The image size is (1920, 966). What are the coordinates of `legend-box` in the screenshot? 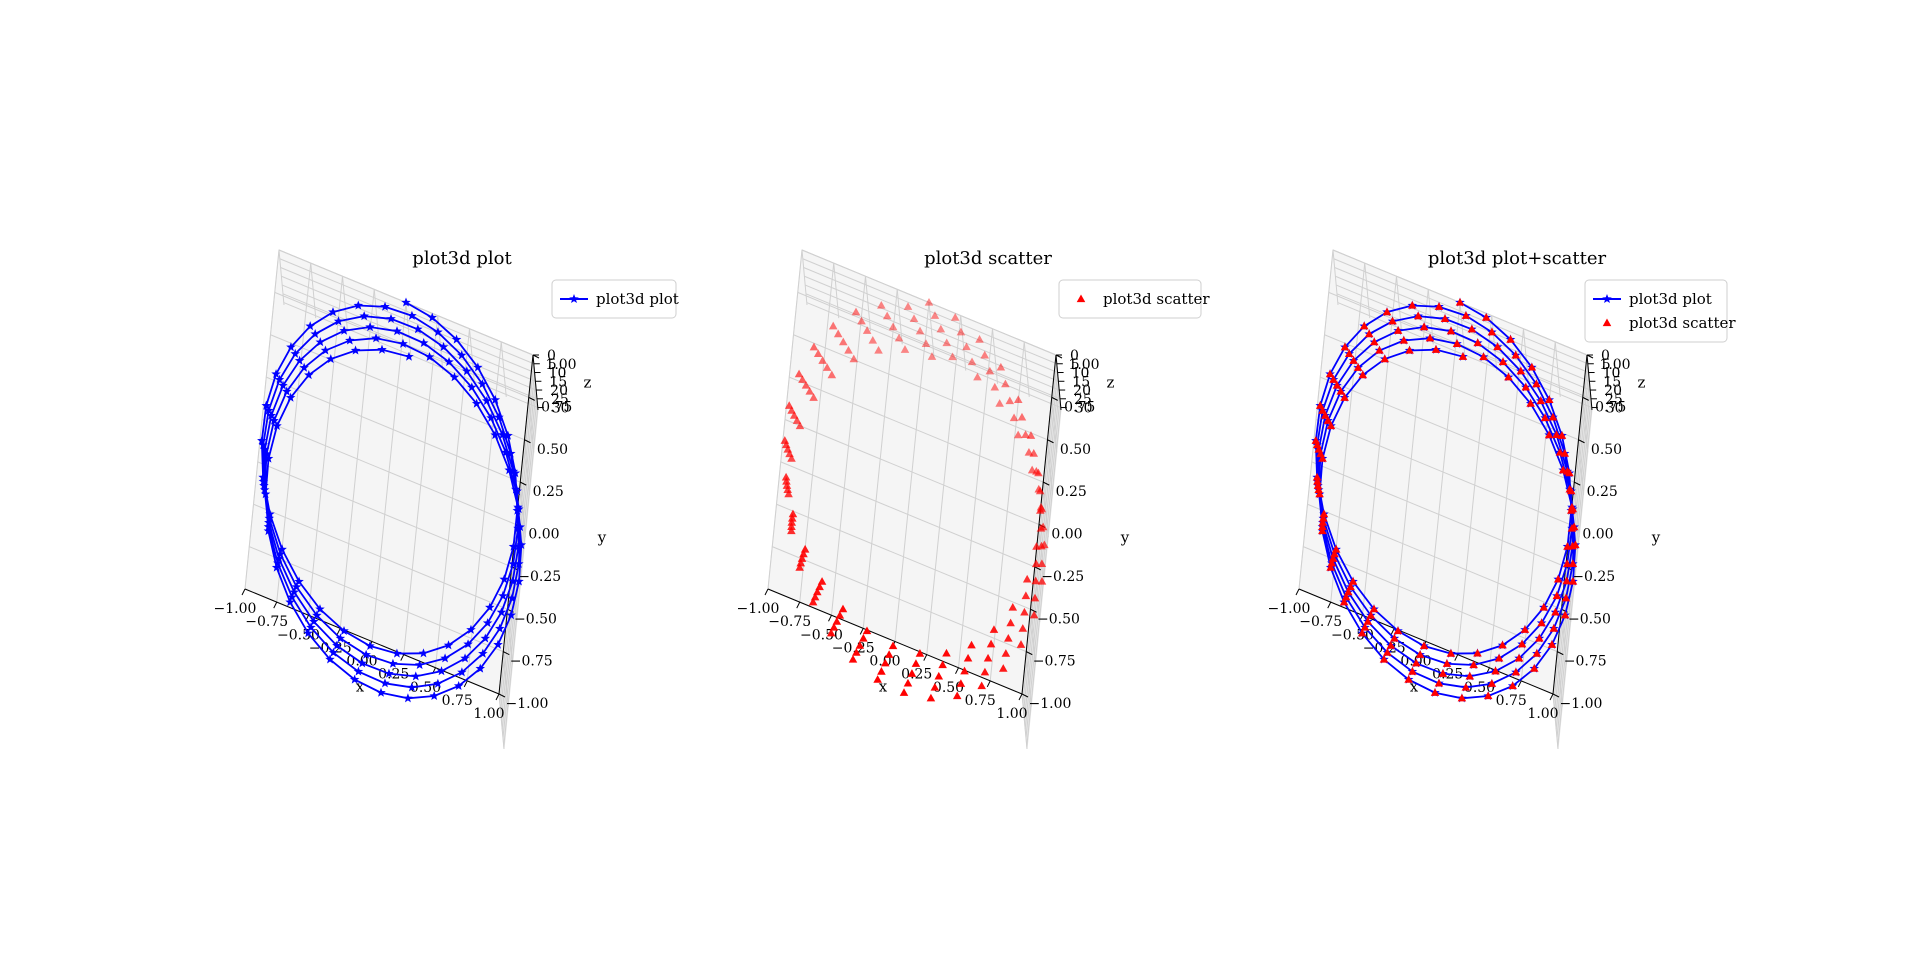 It's located at (1130, 299).